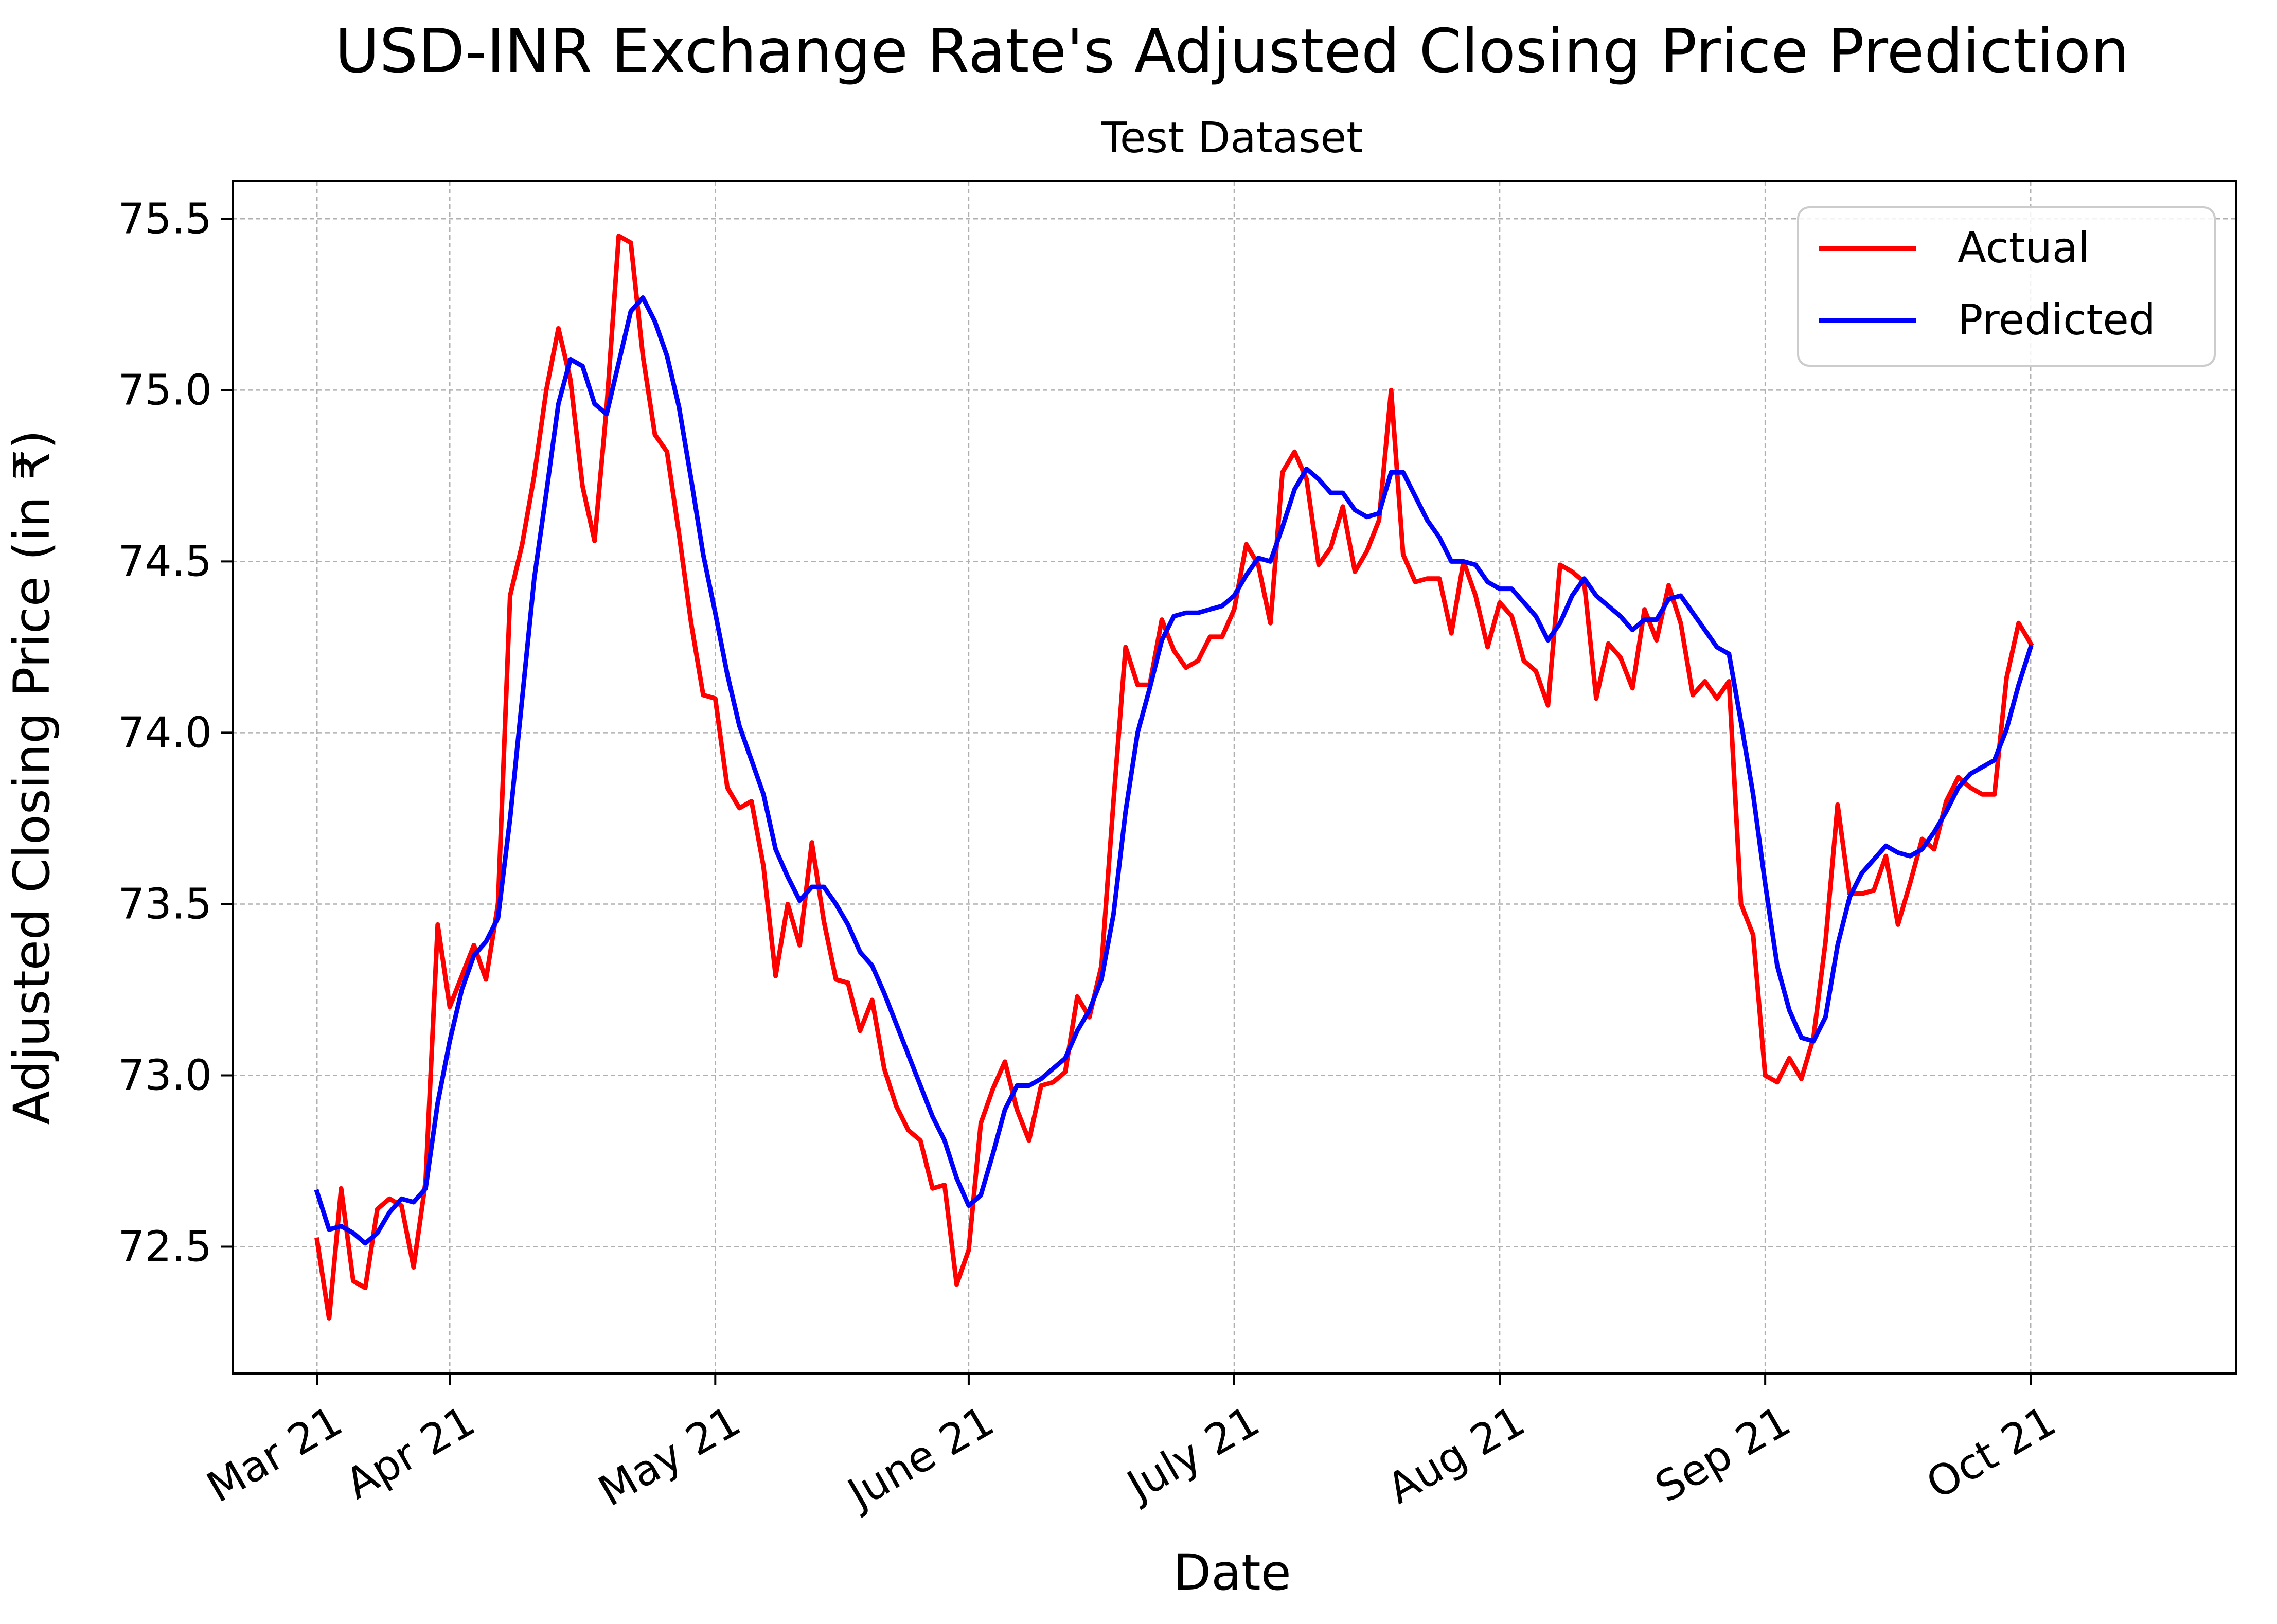 The image size is (2277, 1624). Describe the element at coordinates (1232, 138) in the screenshot. I see `chart-subtitle: Test Dataset` at that location.